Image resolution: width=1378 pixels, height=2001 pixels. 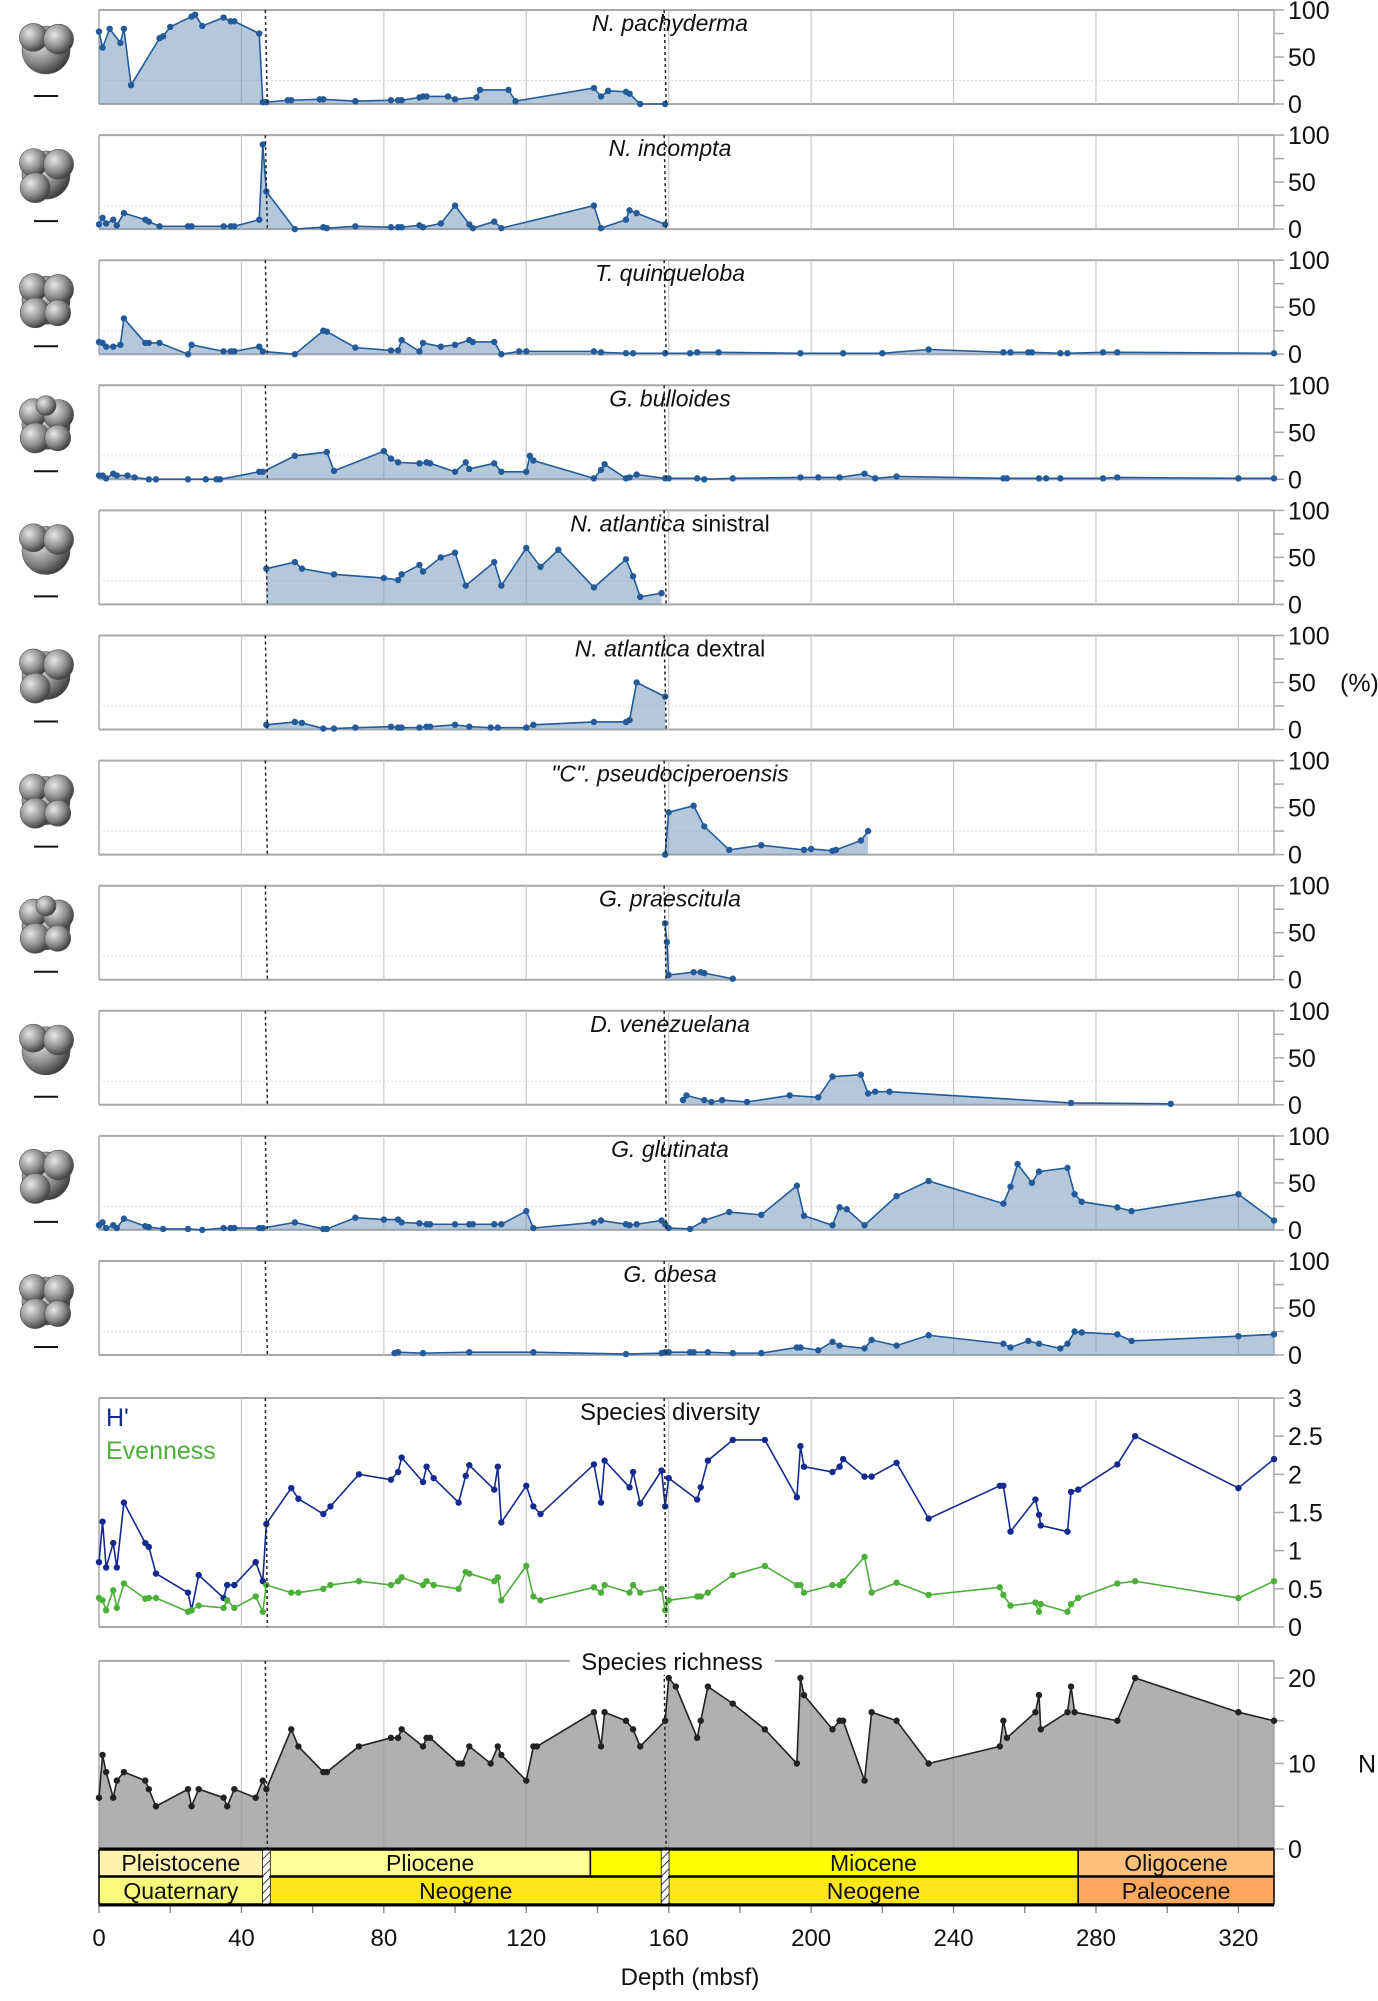 I want to click on species-name: N. incompta, so click(x=670, y=148).